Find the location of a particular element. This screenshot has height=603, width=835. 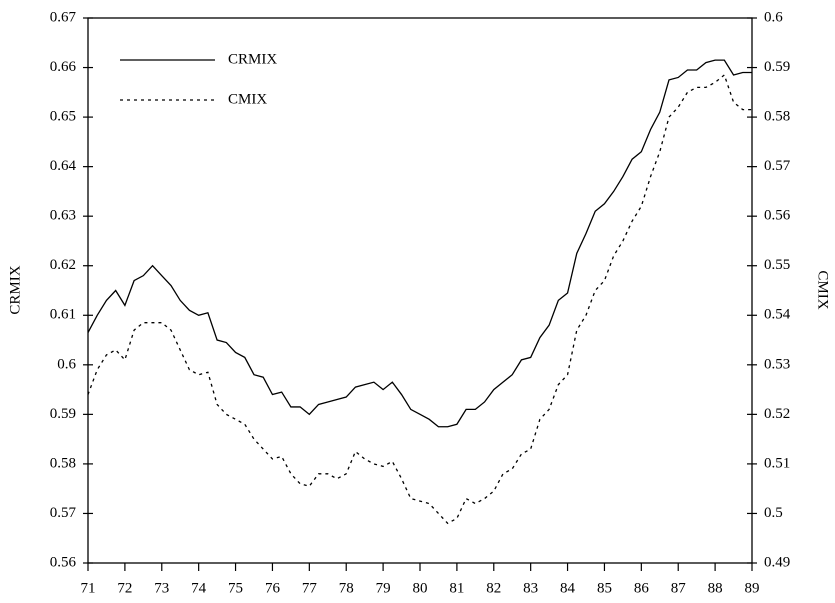

y-tick-label: 0.62 is located at coordinates (63, 265).